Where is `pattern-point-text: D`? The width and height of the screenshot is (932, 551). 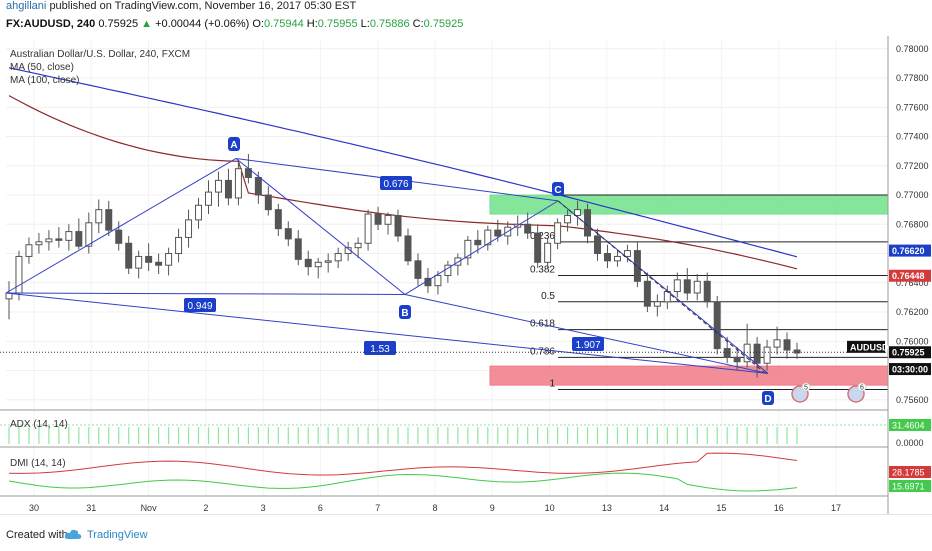 pattern-point-text: D is located at coordinates (767, 399).